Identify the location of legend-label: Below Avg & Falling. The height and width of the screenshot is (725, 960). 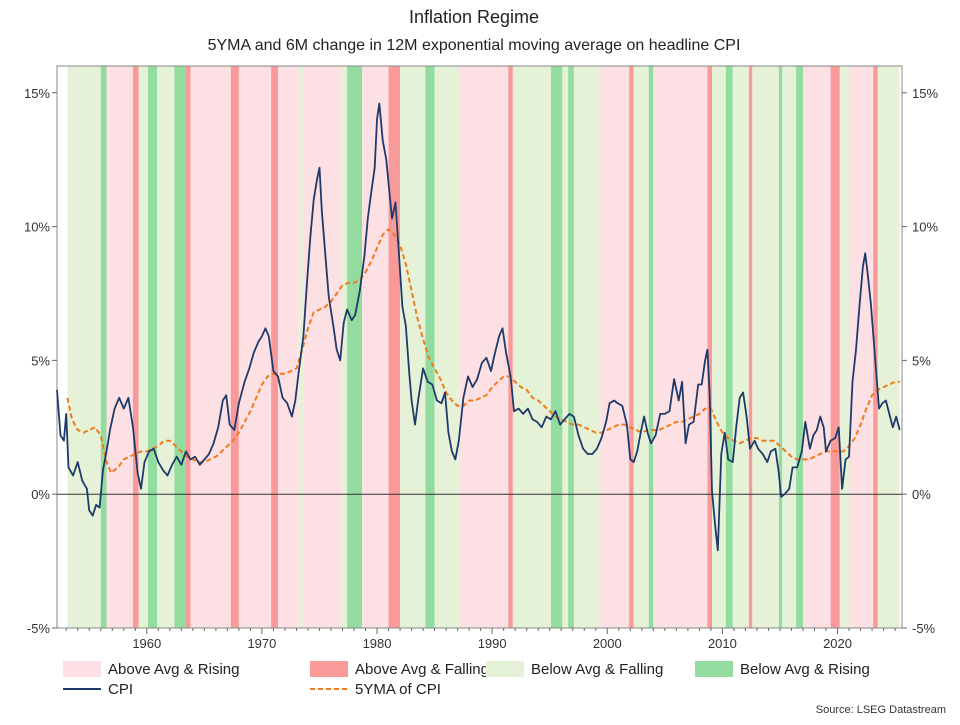
(597, 669).